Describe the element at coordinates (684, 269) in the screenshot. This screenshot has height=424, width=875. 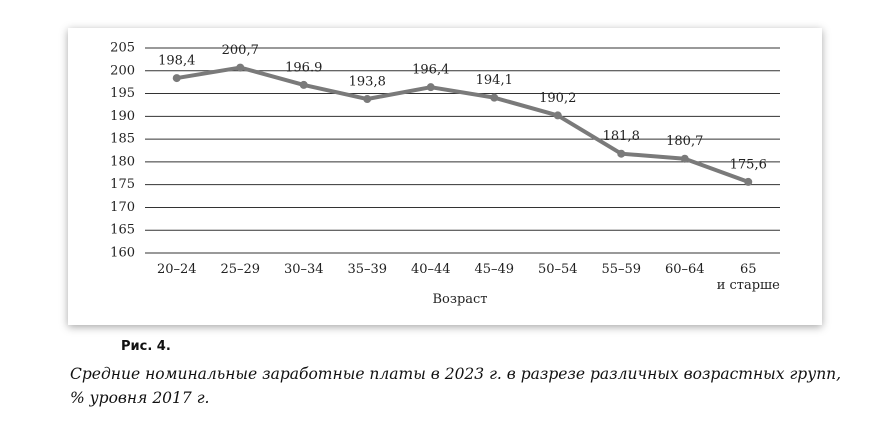
I see `x-tick-label: 60–64` at that location.